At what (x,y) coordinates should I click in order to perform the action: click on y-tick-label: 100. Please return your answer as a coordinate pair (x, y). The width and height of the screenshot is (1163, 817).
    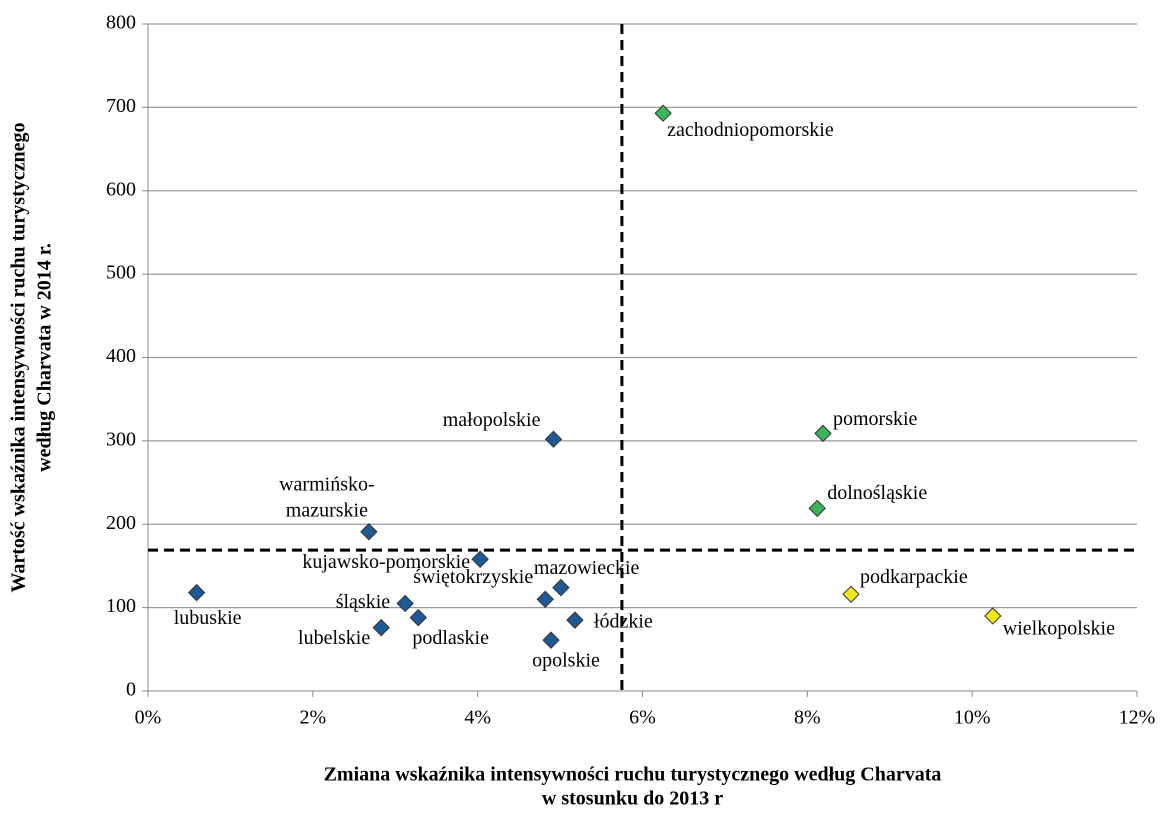
    Looking at the image, I should click on (121, 606).